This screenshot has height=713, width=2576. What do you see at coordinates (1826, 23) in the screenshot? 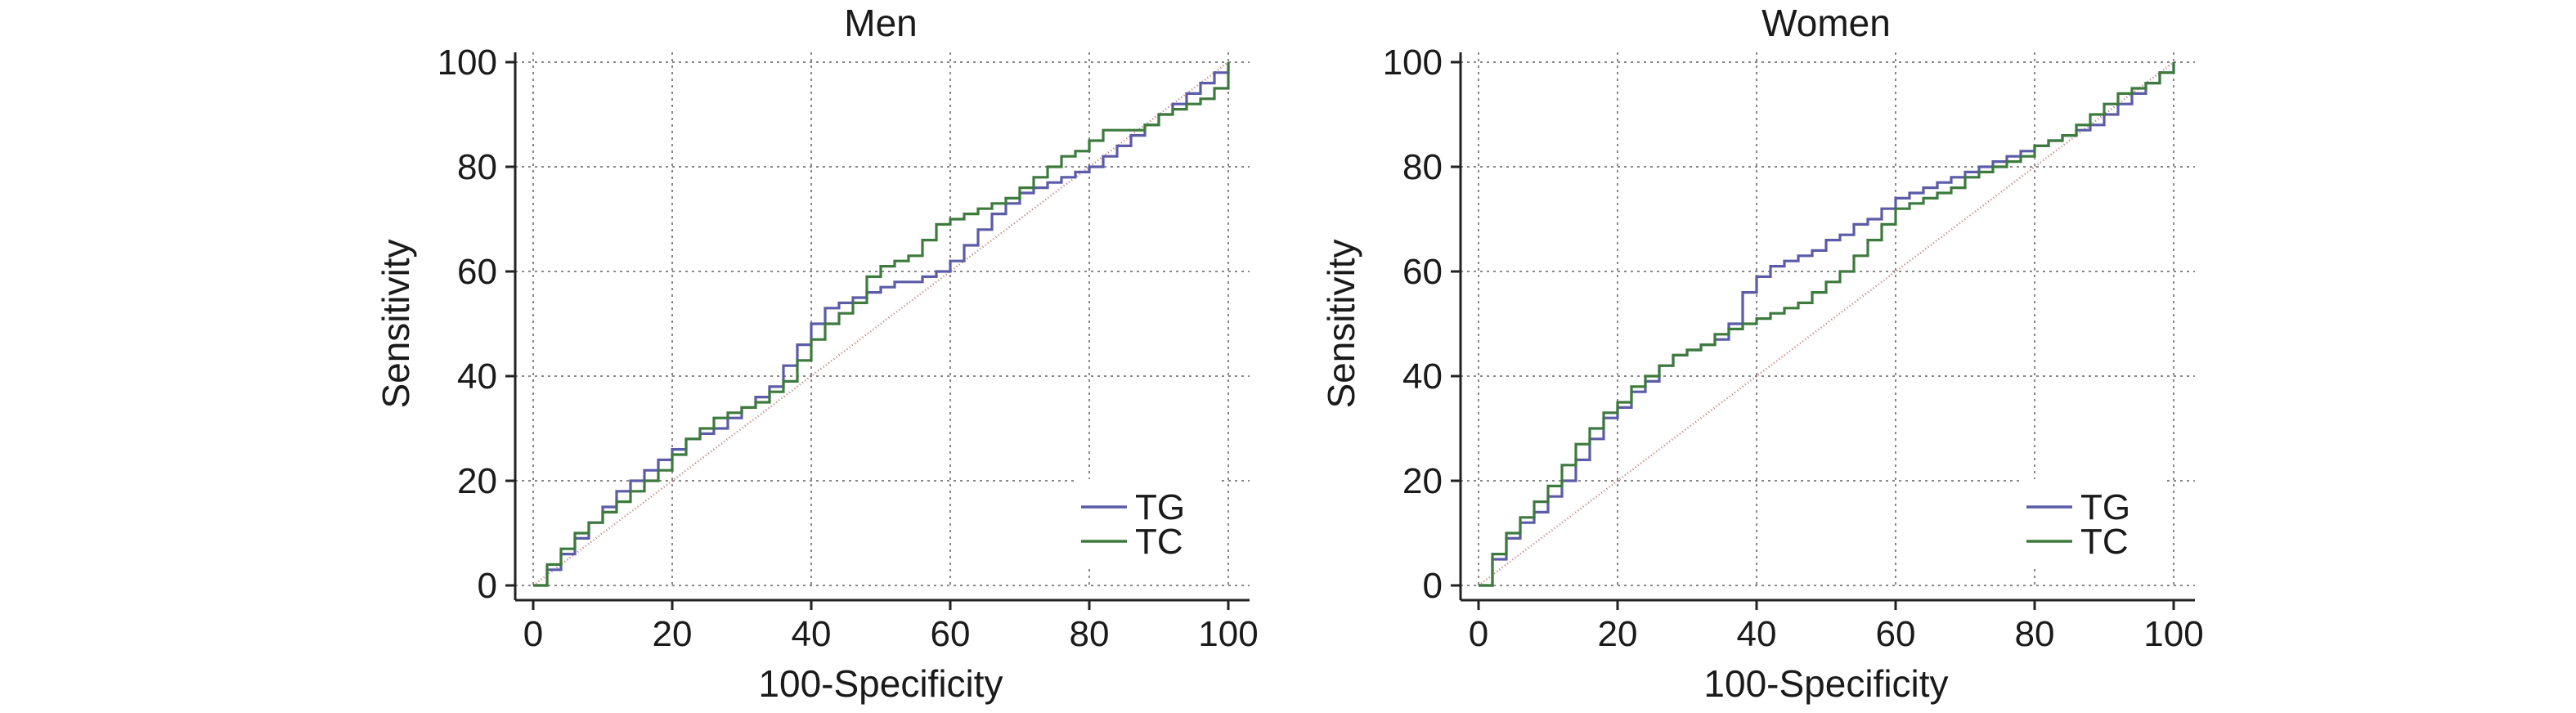
I see `chart-title: Women` at bounding box center [1826, 23].